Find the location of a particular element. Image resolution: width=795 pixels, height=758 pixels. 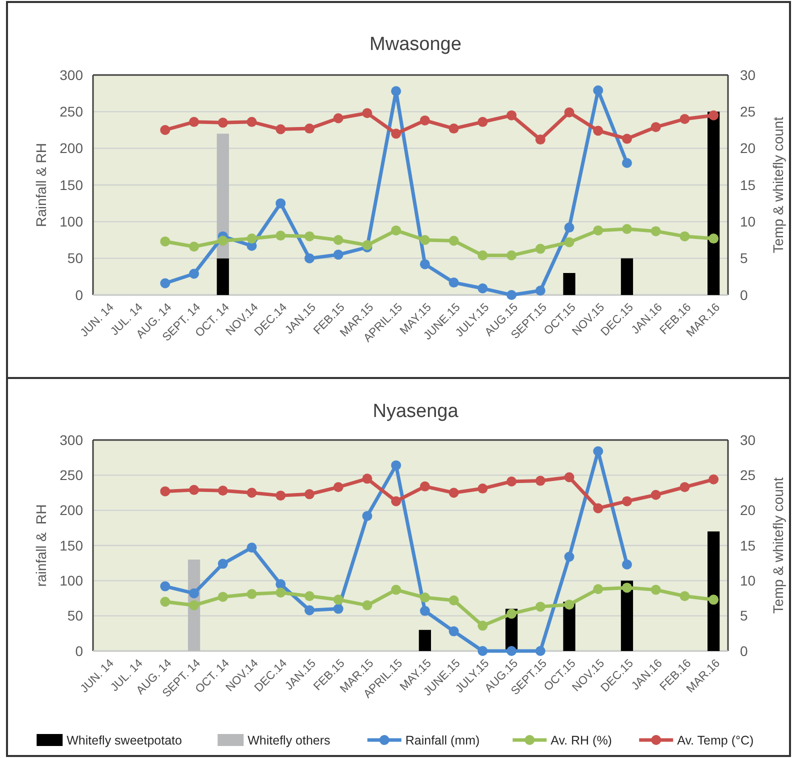

chart-title: Mwasonge is located at coordinates (416, 44).